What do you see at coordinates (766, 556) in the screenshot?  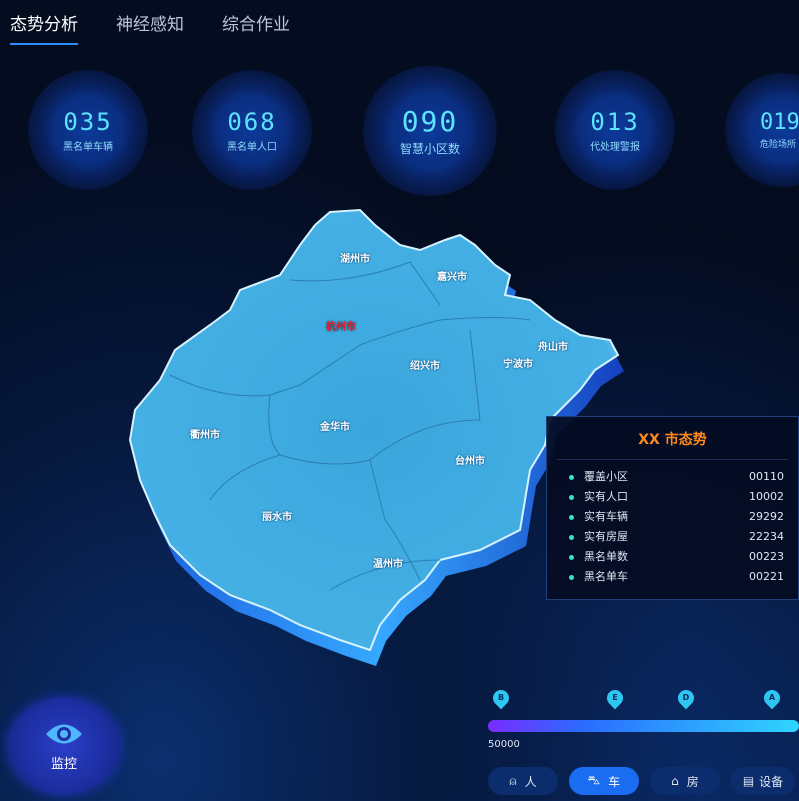 I see `row-value: 00223` at bounding box center [766, 556].